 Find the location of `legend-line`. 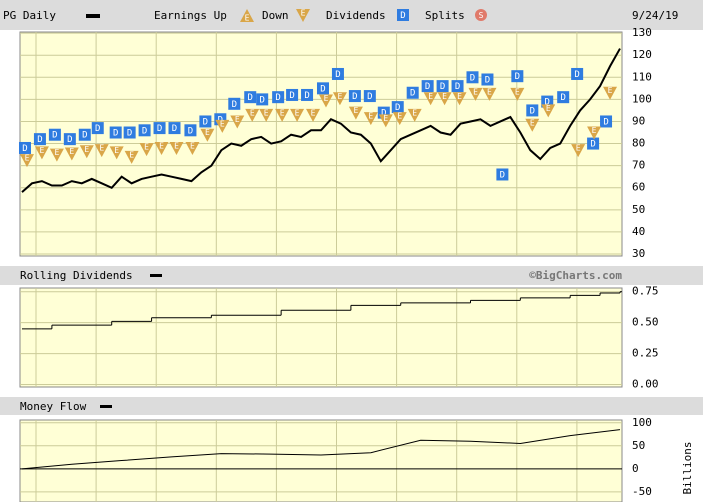

legend-line is located at coordinates (106, 406).